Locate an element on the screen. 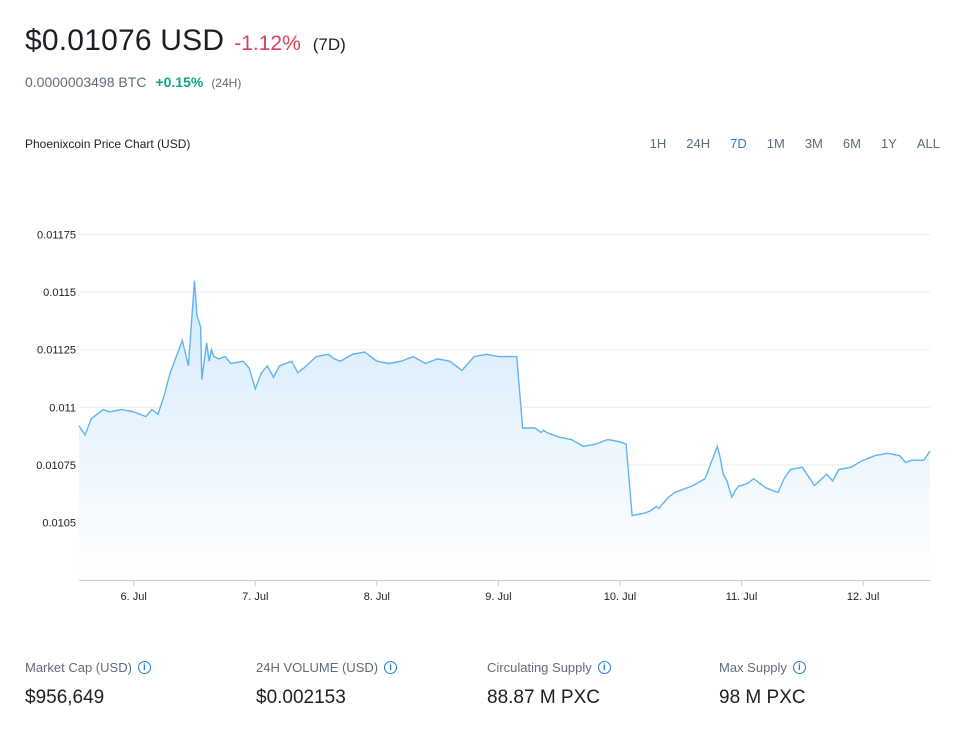 Image resolution: width=964 pixels, height=737 pixels. y-tick-label: 0.01175 is located at coordinates (56, 236).